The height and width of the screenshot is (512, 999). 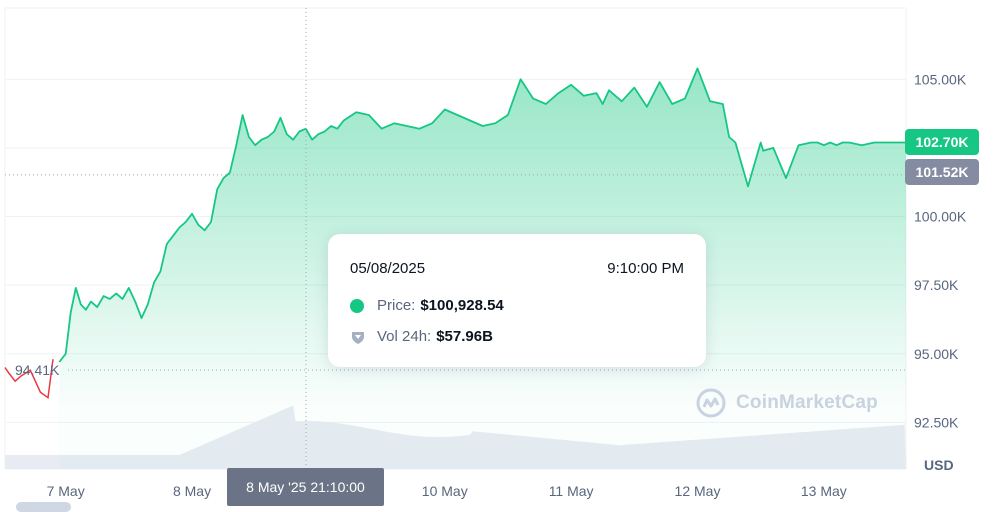 What do you see at coordinates (66, 491) in the screenshot?
I see `x-tick-label: 7 May` at bounding box center [66, 491].